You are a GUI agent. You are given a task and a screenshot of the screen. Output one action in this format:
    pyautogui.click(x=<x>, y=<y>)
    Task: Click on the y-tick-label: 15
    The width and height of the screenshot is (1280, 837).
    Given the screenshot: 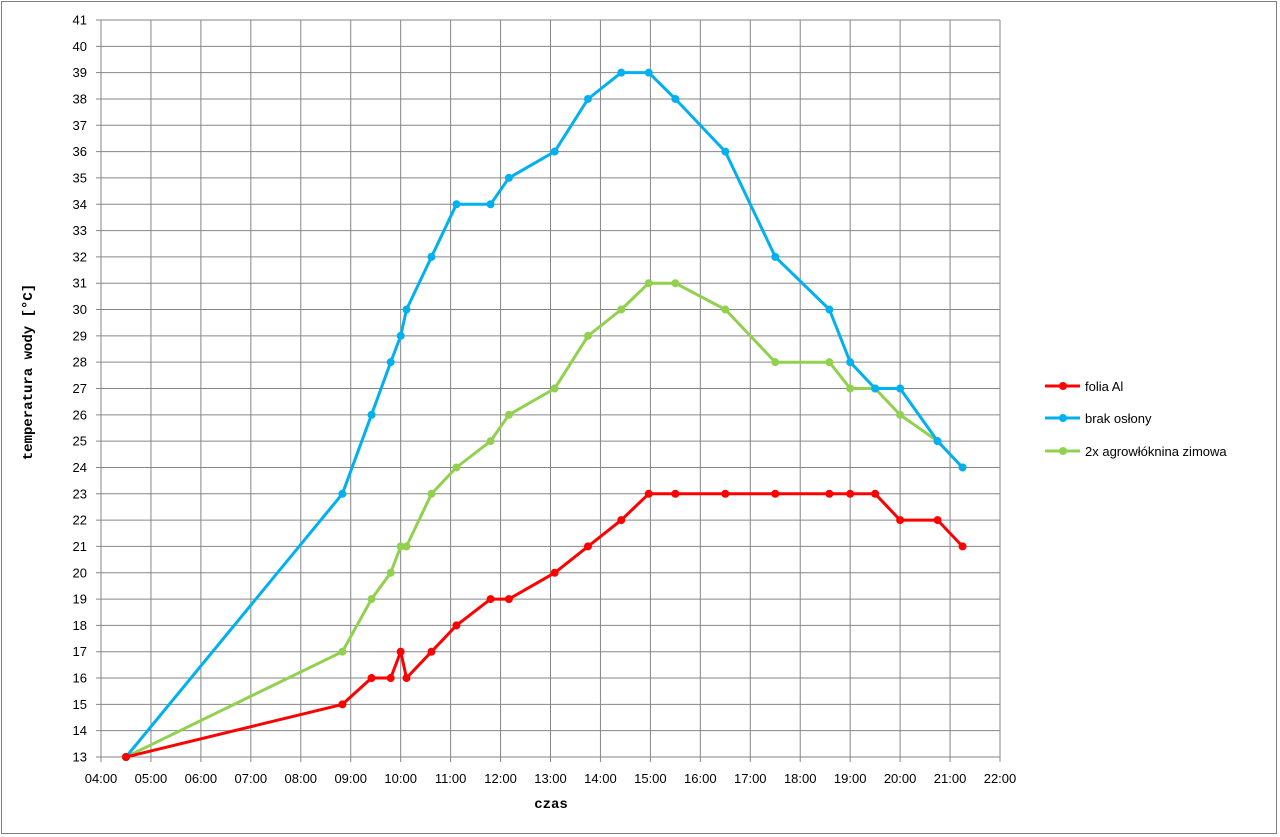 What is the action you would take?
    pyautogui.click(x=80, y=704)
    